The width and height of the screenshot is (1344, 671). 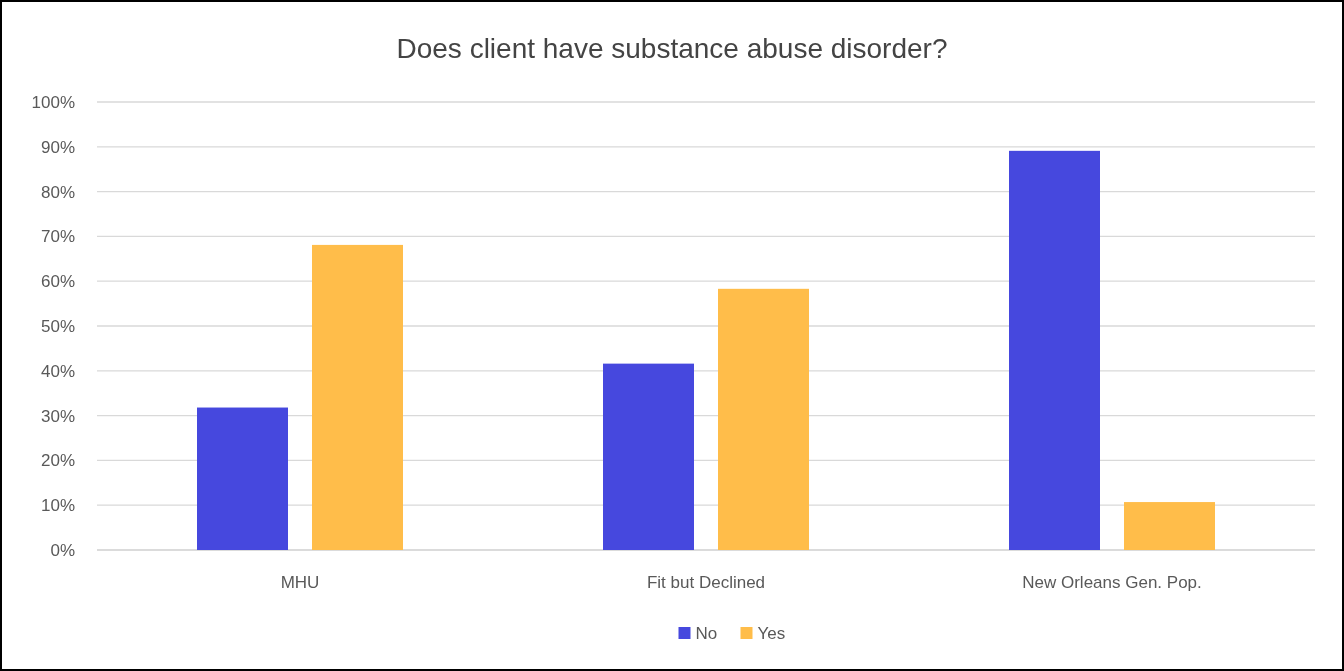 I want to click on legend-label: No, so click(x=706, y=633).